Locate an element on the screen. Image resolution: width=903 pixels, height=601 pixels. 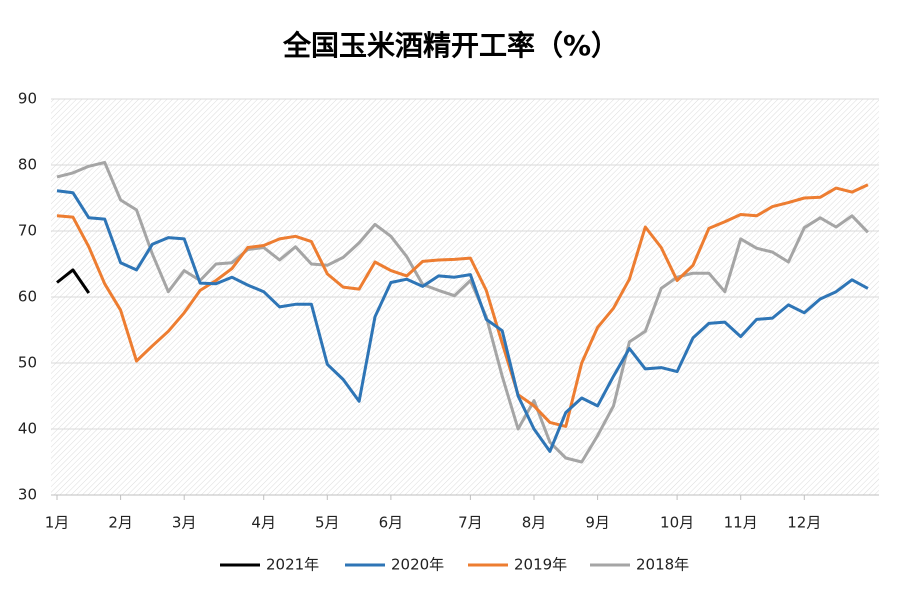
x-tick-label: 7月 is located at coordinates (470, 523).